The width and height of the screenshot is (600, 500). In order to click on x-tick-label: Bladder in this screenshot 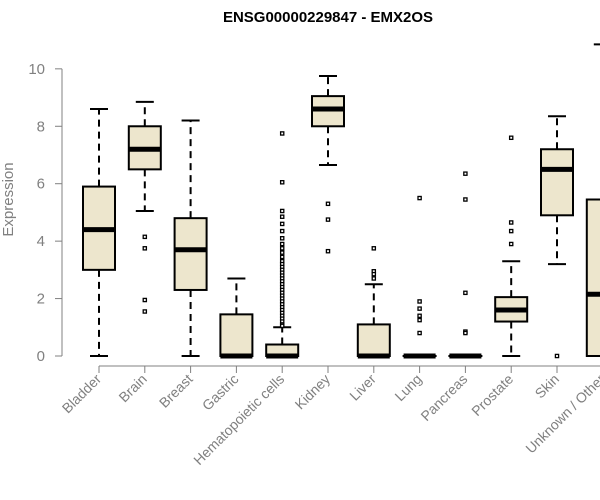, I will do `click(82, 394)`.